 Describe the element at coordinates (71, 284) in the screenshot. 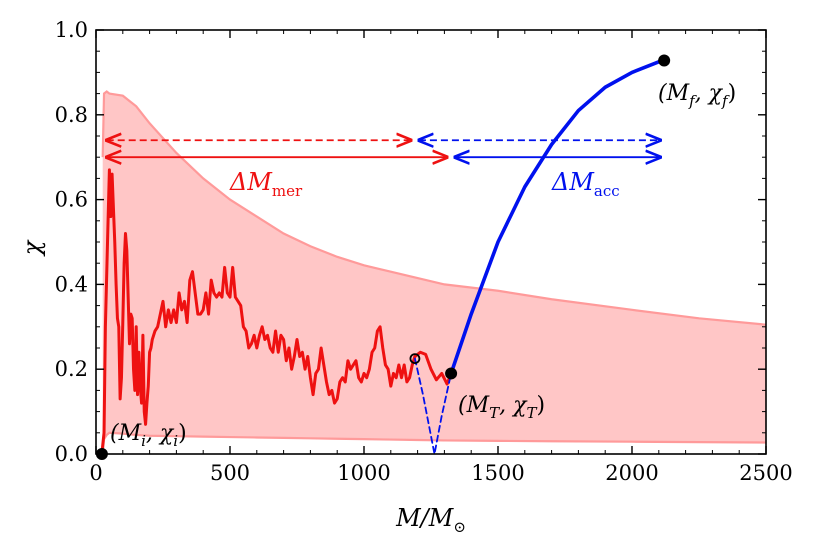

I see `y-tick-label: 0.4` at that location.